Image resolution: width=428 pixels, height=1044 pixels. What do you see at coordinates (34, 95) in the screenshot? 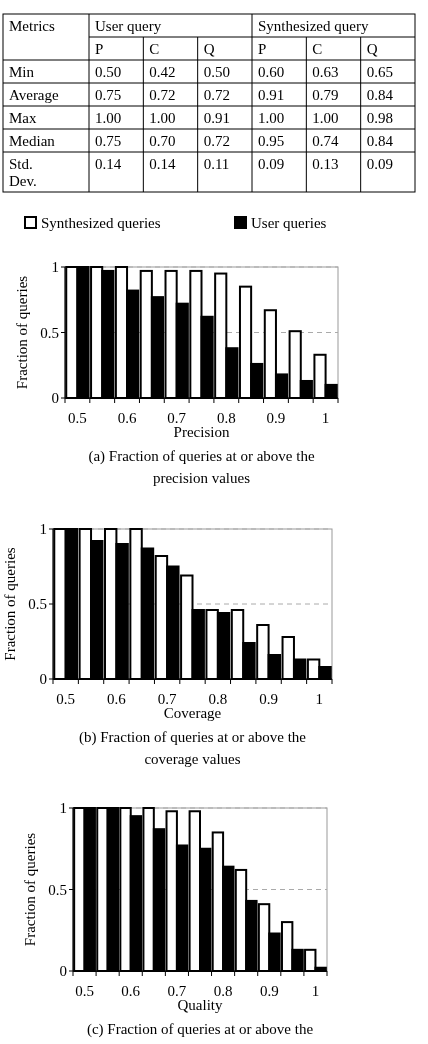
I see `y-tick-label: Average` at bounding box center [34, 95].